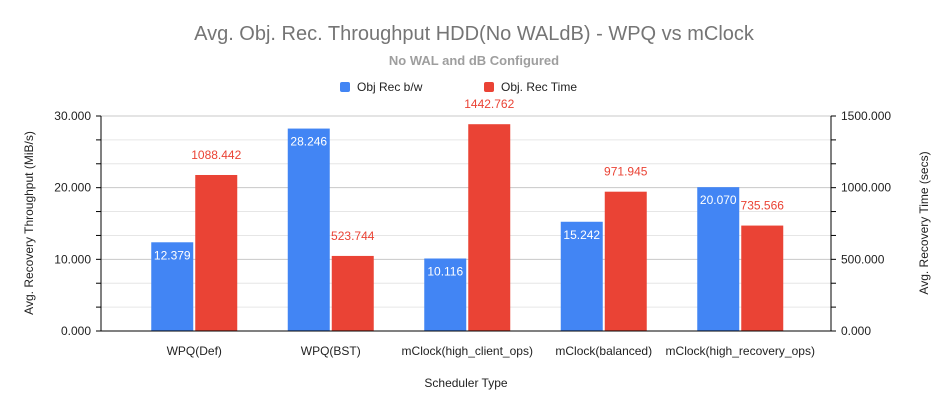  I want to click on legend: Obj Rec b/w Obj. Rec Time, so click(458, 87).